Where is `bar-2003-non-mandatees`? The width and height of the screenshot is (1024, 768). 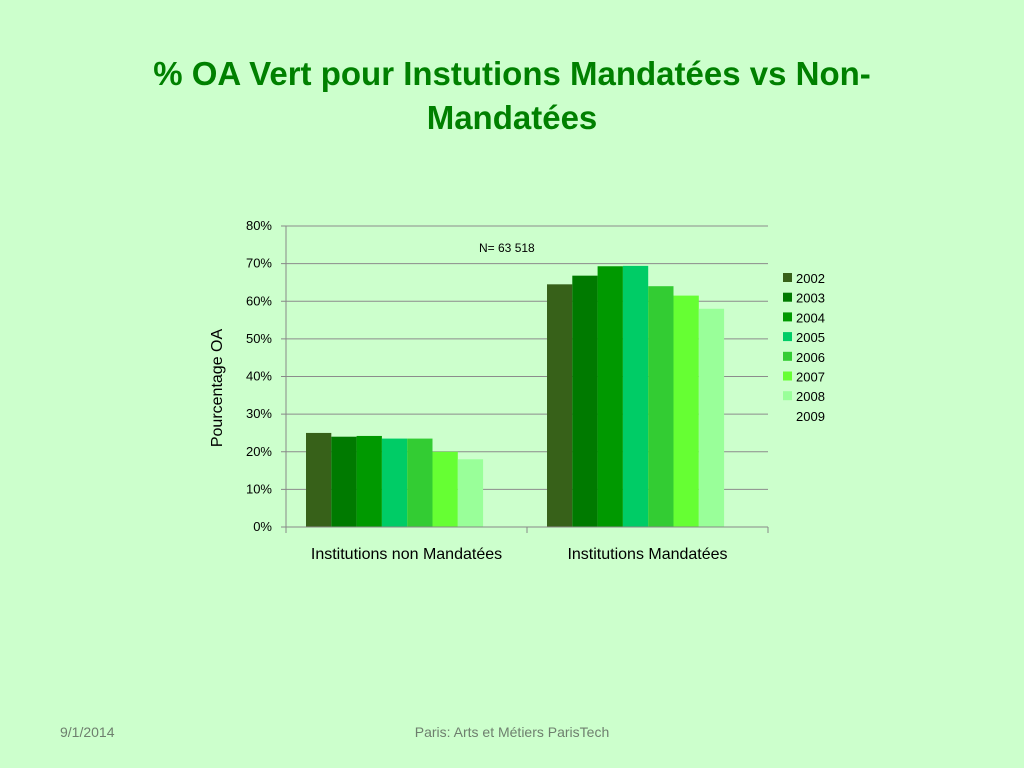
bar-2003-non-mandatees is located at coordinates (344, 481).